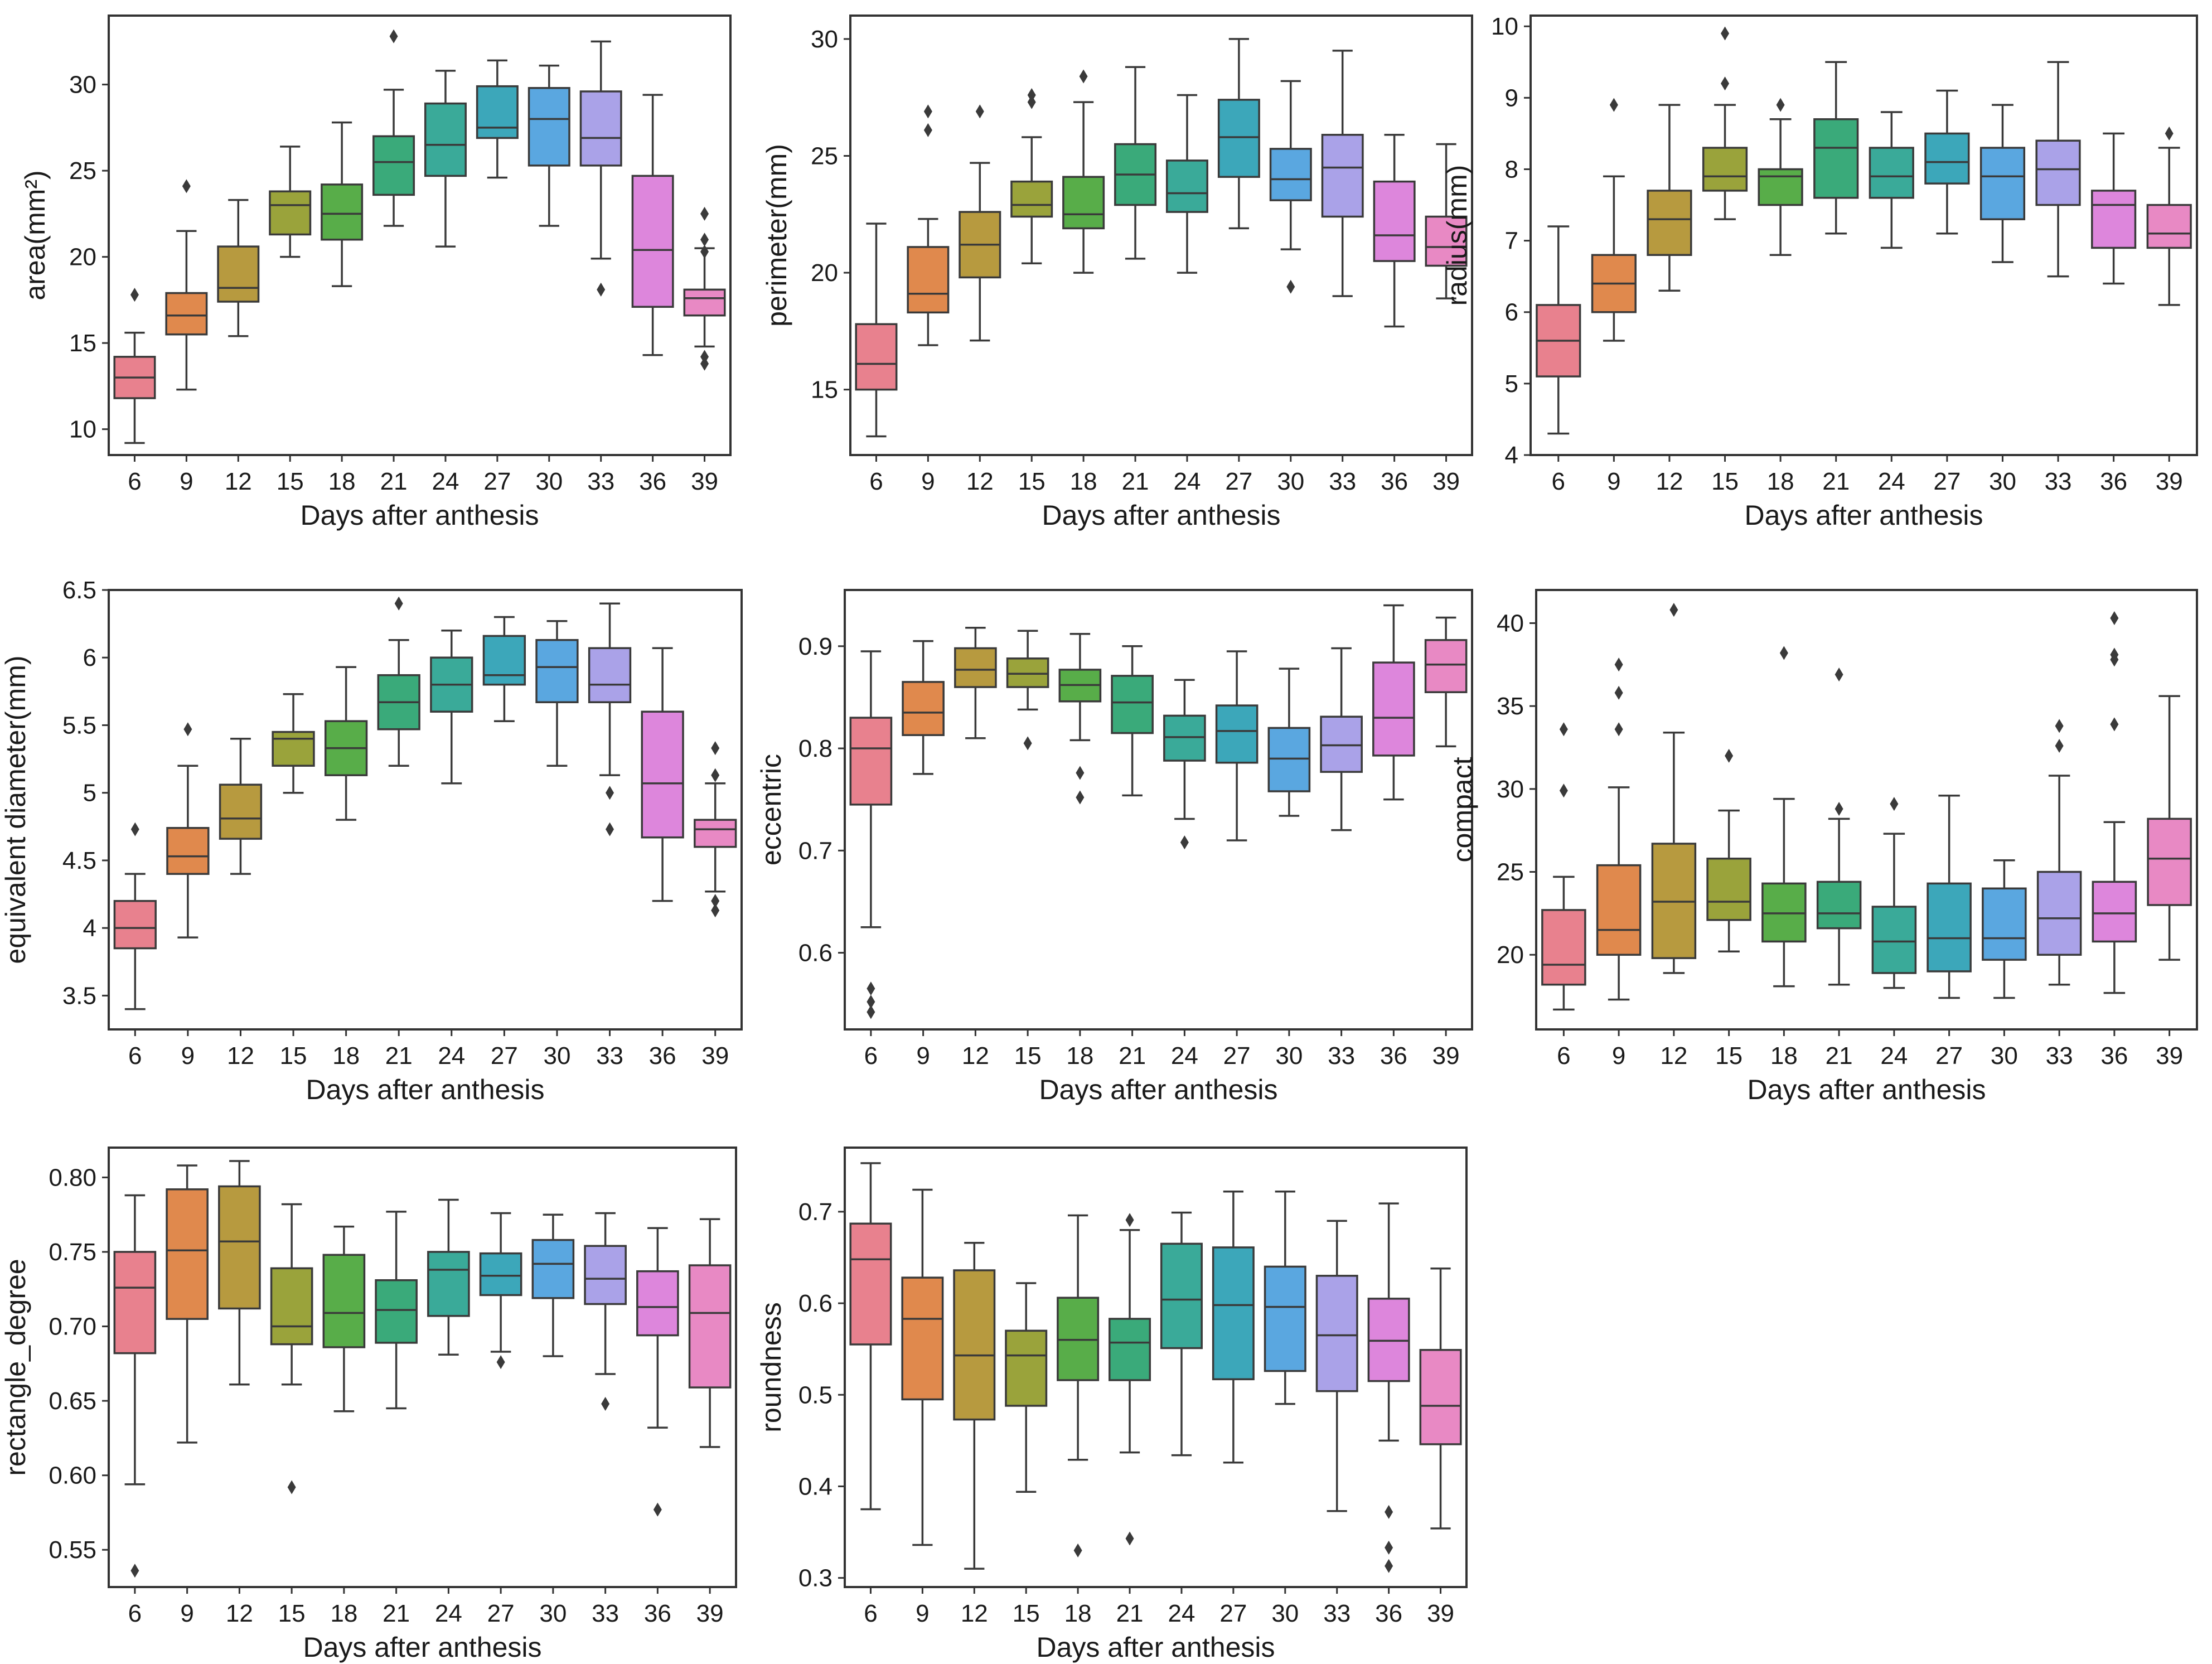 The height and width of the screenshot is (1664, 2212). What do you see at coordinates (815, 1212) in the screenshot?
I see `y-tick-label: 0.7` at bounding box center [815, 1212].